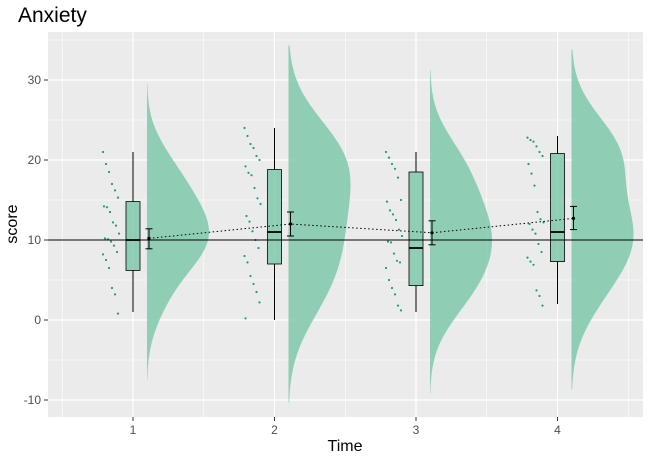  I want to click on y-tick-label: 10, so click(35, 240).